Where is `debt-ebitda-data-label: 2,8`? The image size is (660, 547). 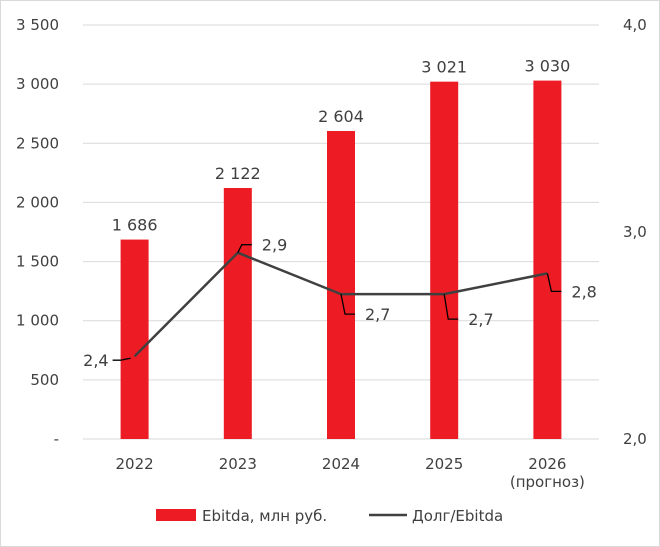
debt-ebitda-data-label: 2,8 is located at coordinates (583, 291).